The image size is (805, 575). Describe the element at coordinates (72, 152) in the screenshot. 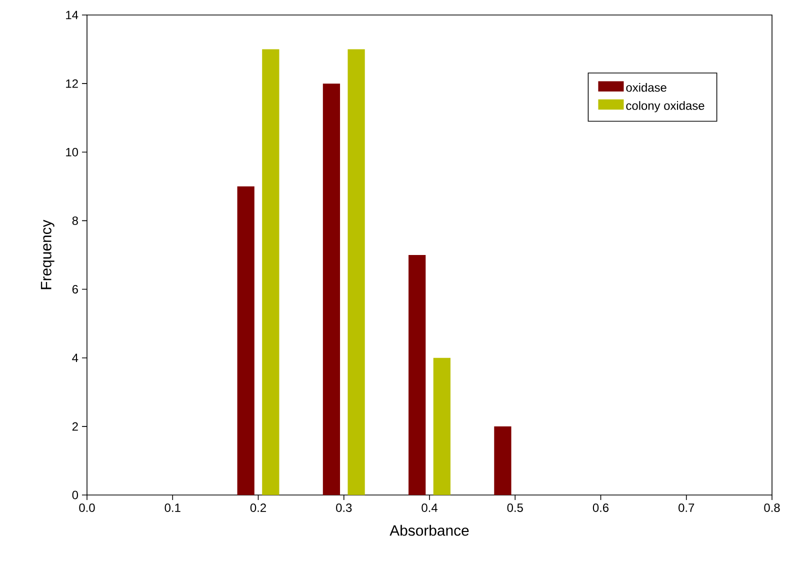

I see `y-tick-label: 10` at that location.